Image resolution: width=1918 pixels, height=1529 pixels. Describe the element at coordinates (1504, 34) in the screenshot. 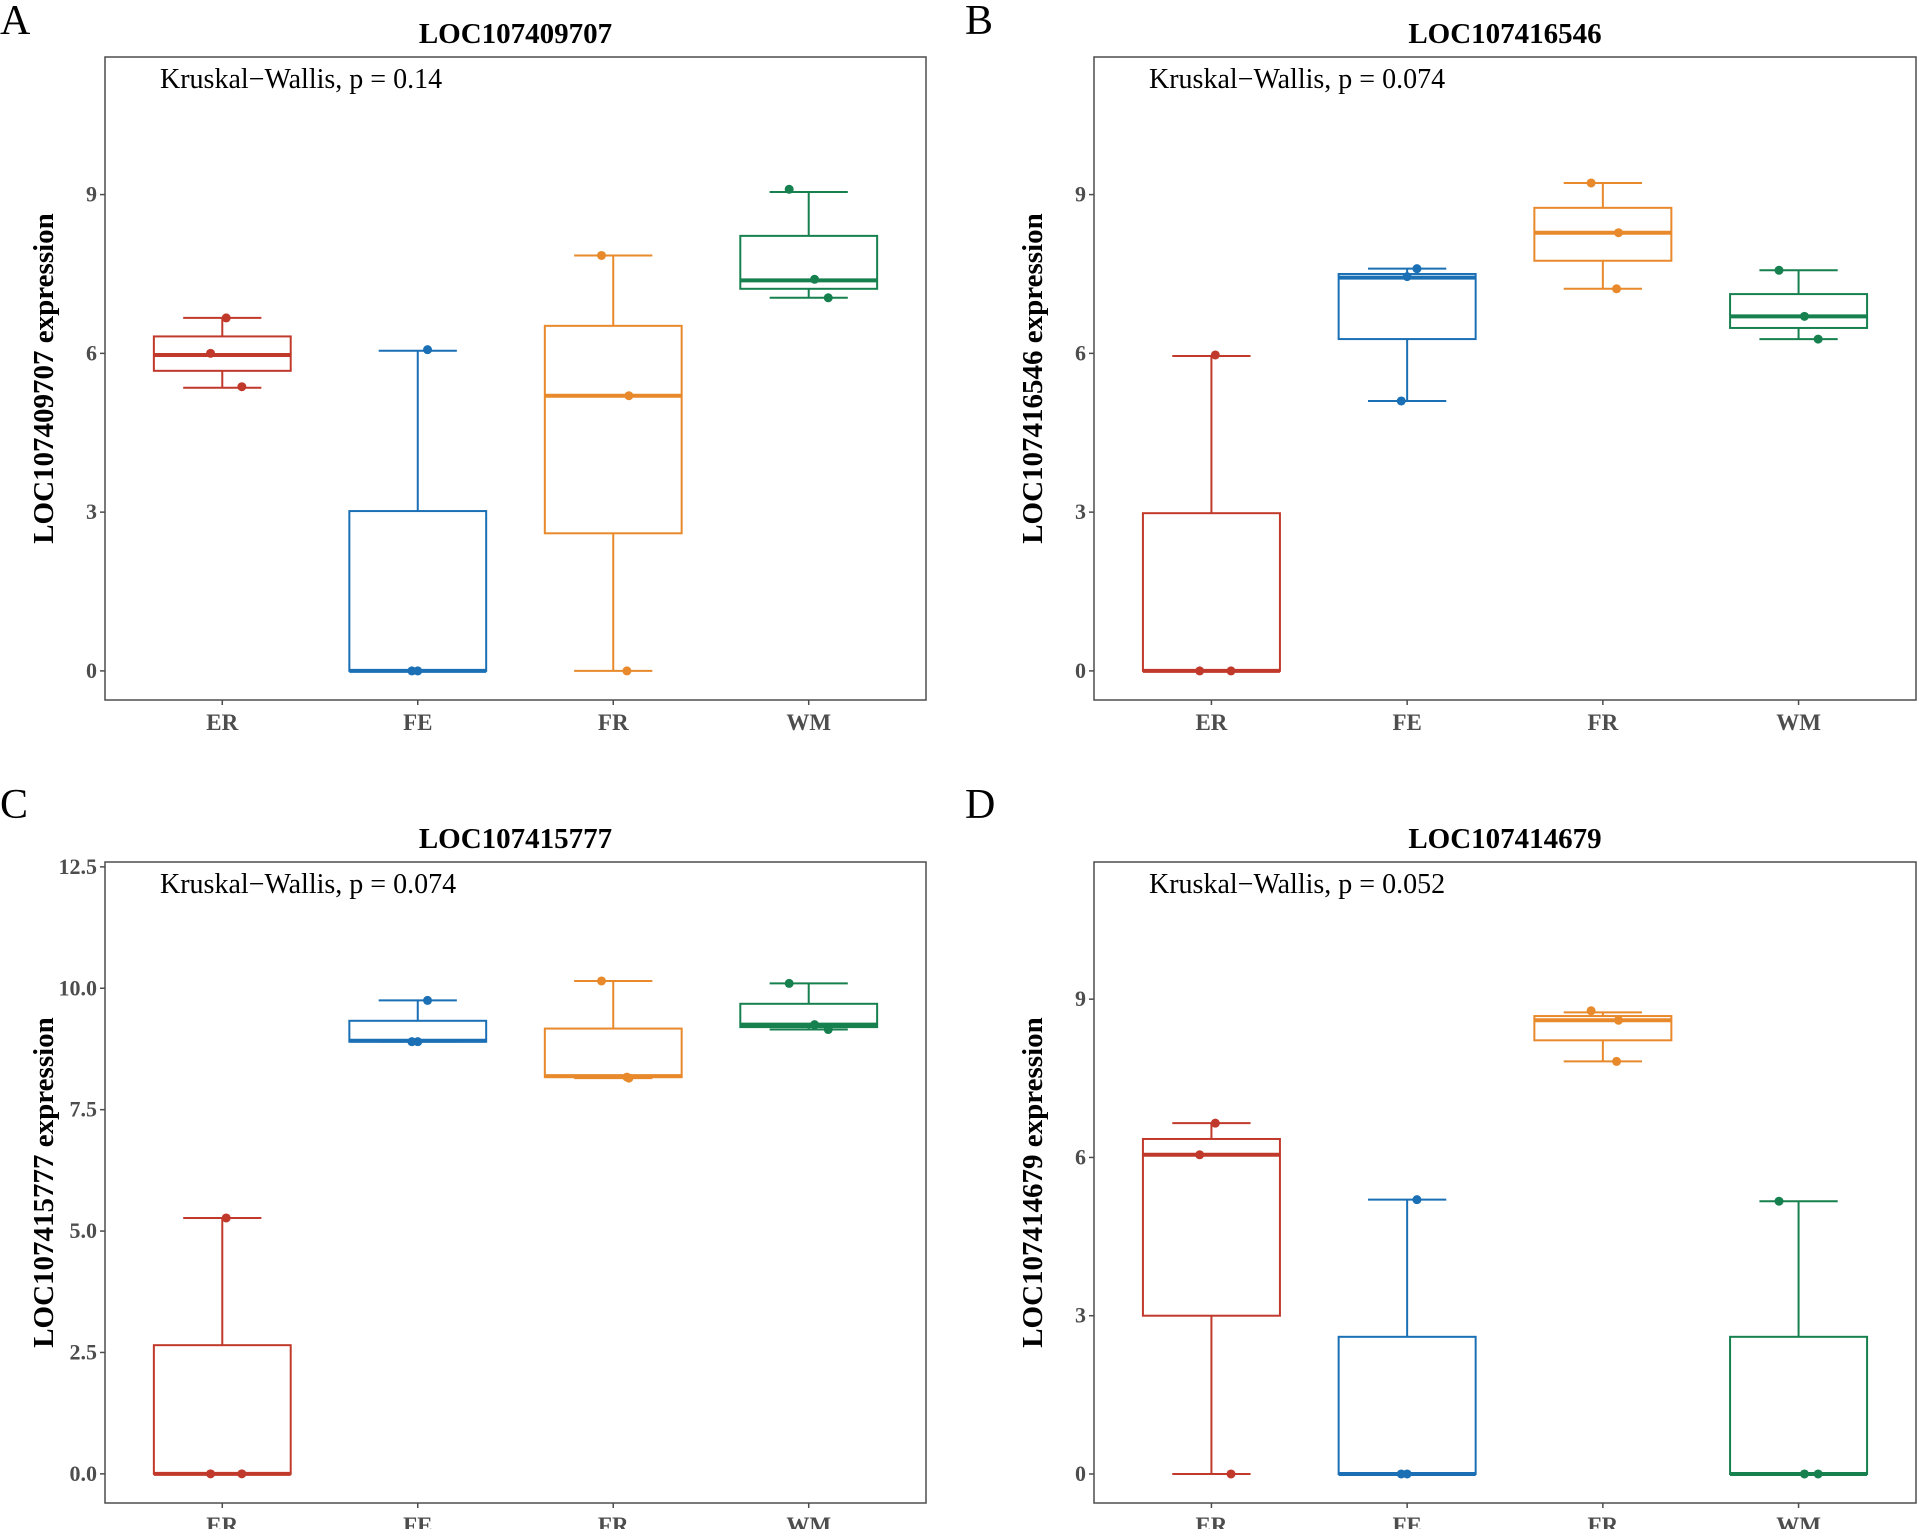

I see `chart-title: LOC107416546` at that location.